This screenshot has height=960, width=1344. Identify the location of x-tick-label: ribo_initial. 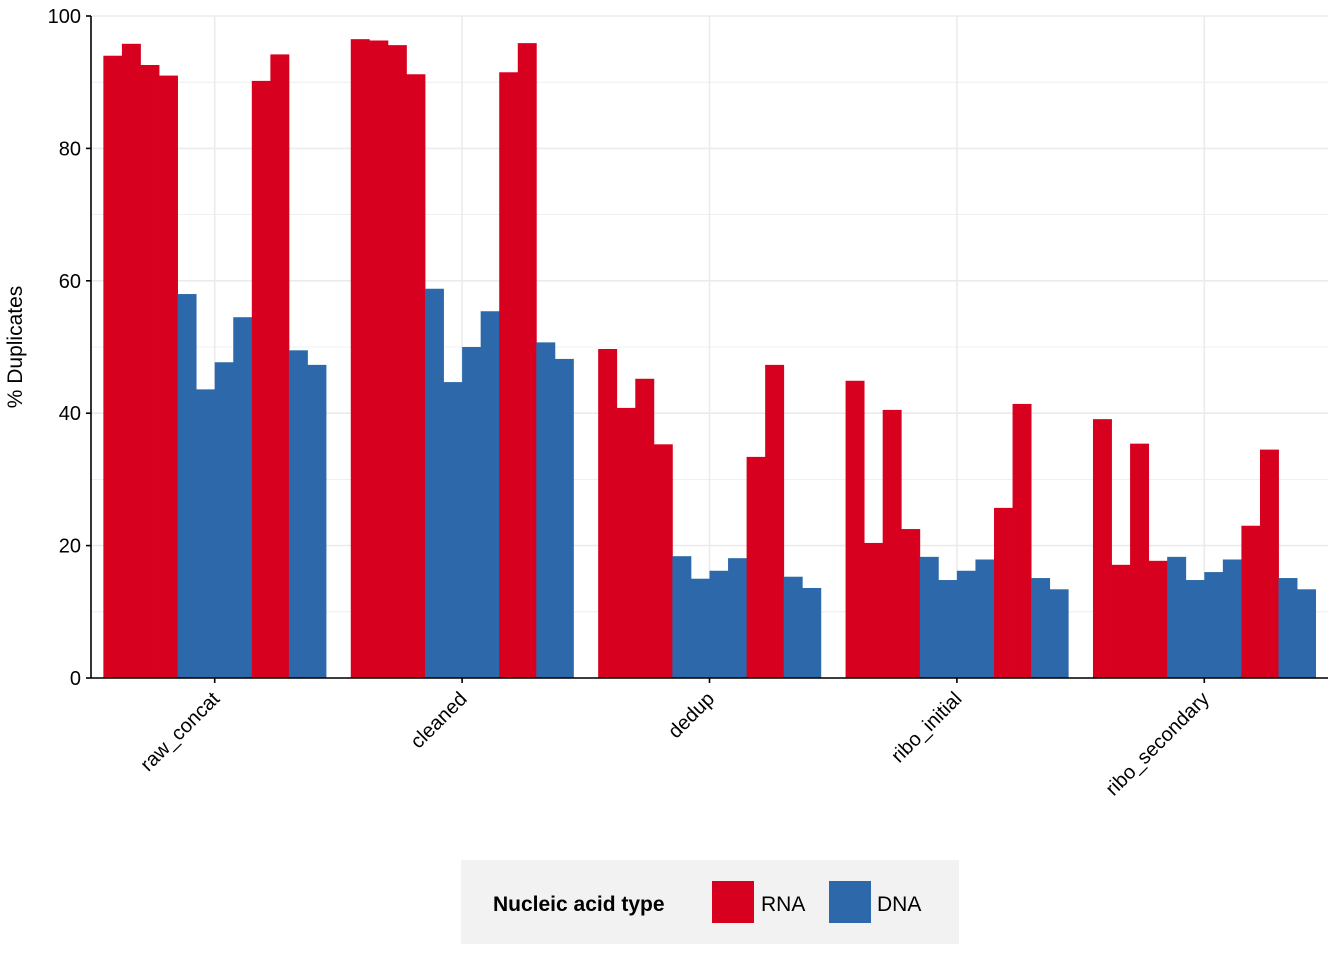
(926, 727).